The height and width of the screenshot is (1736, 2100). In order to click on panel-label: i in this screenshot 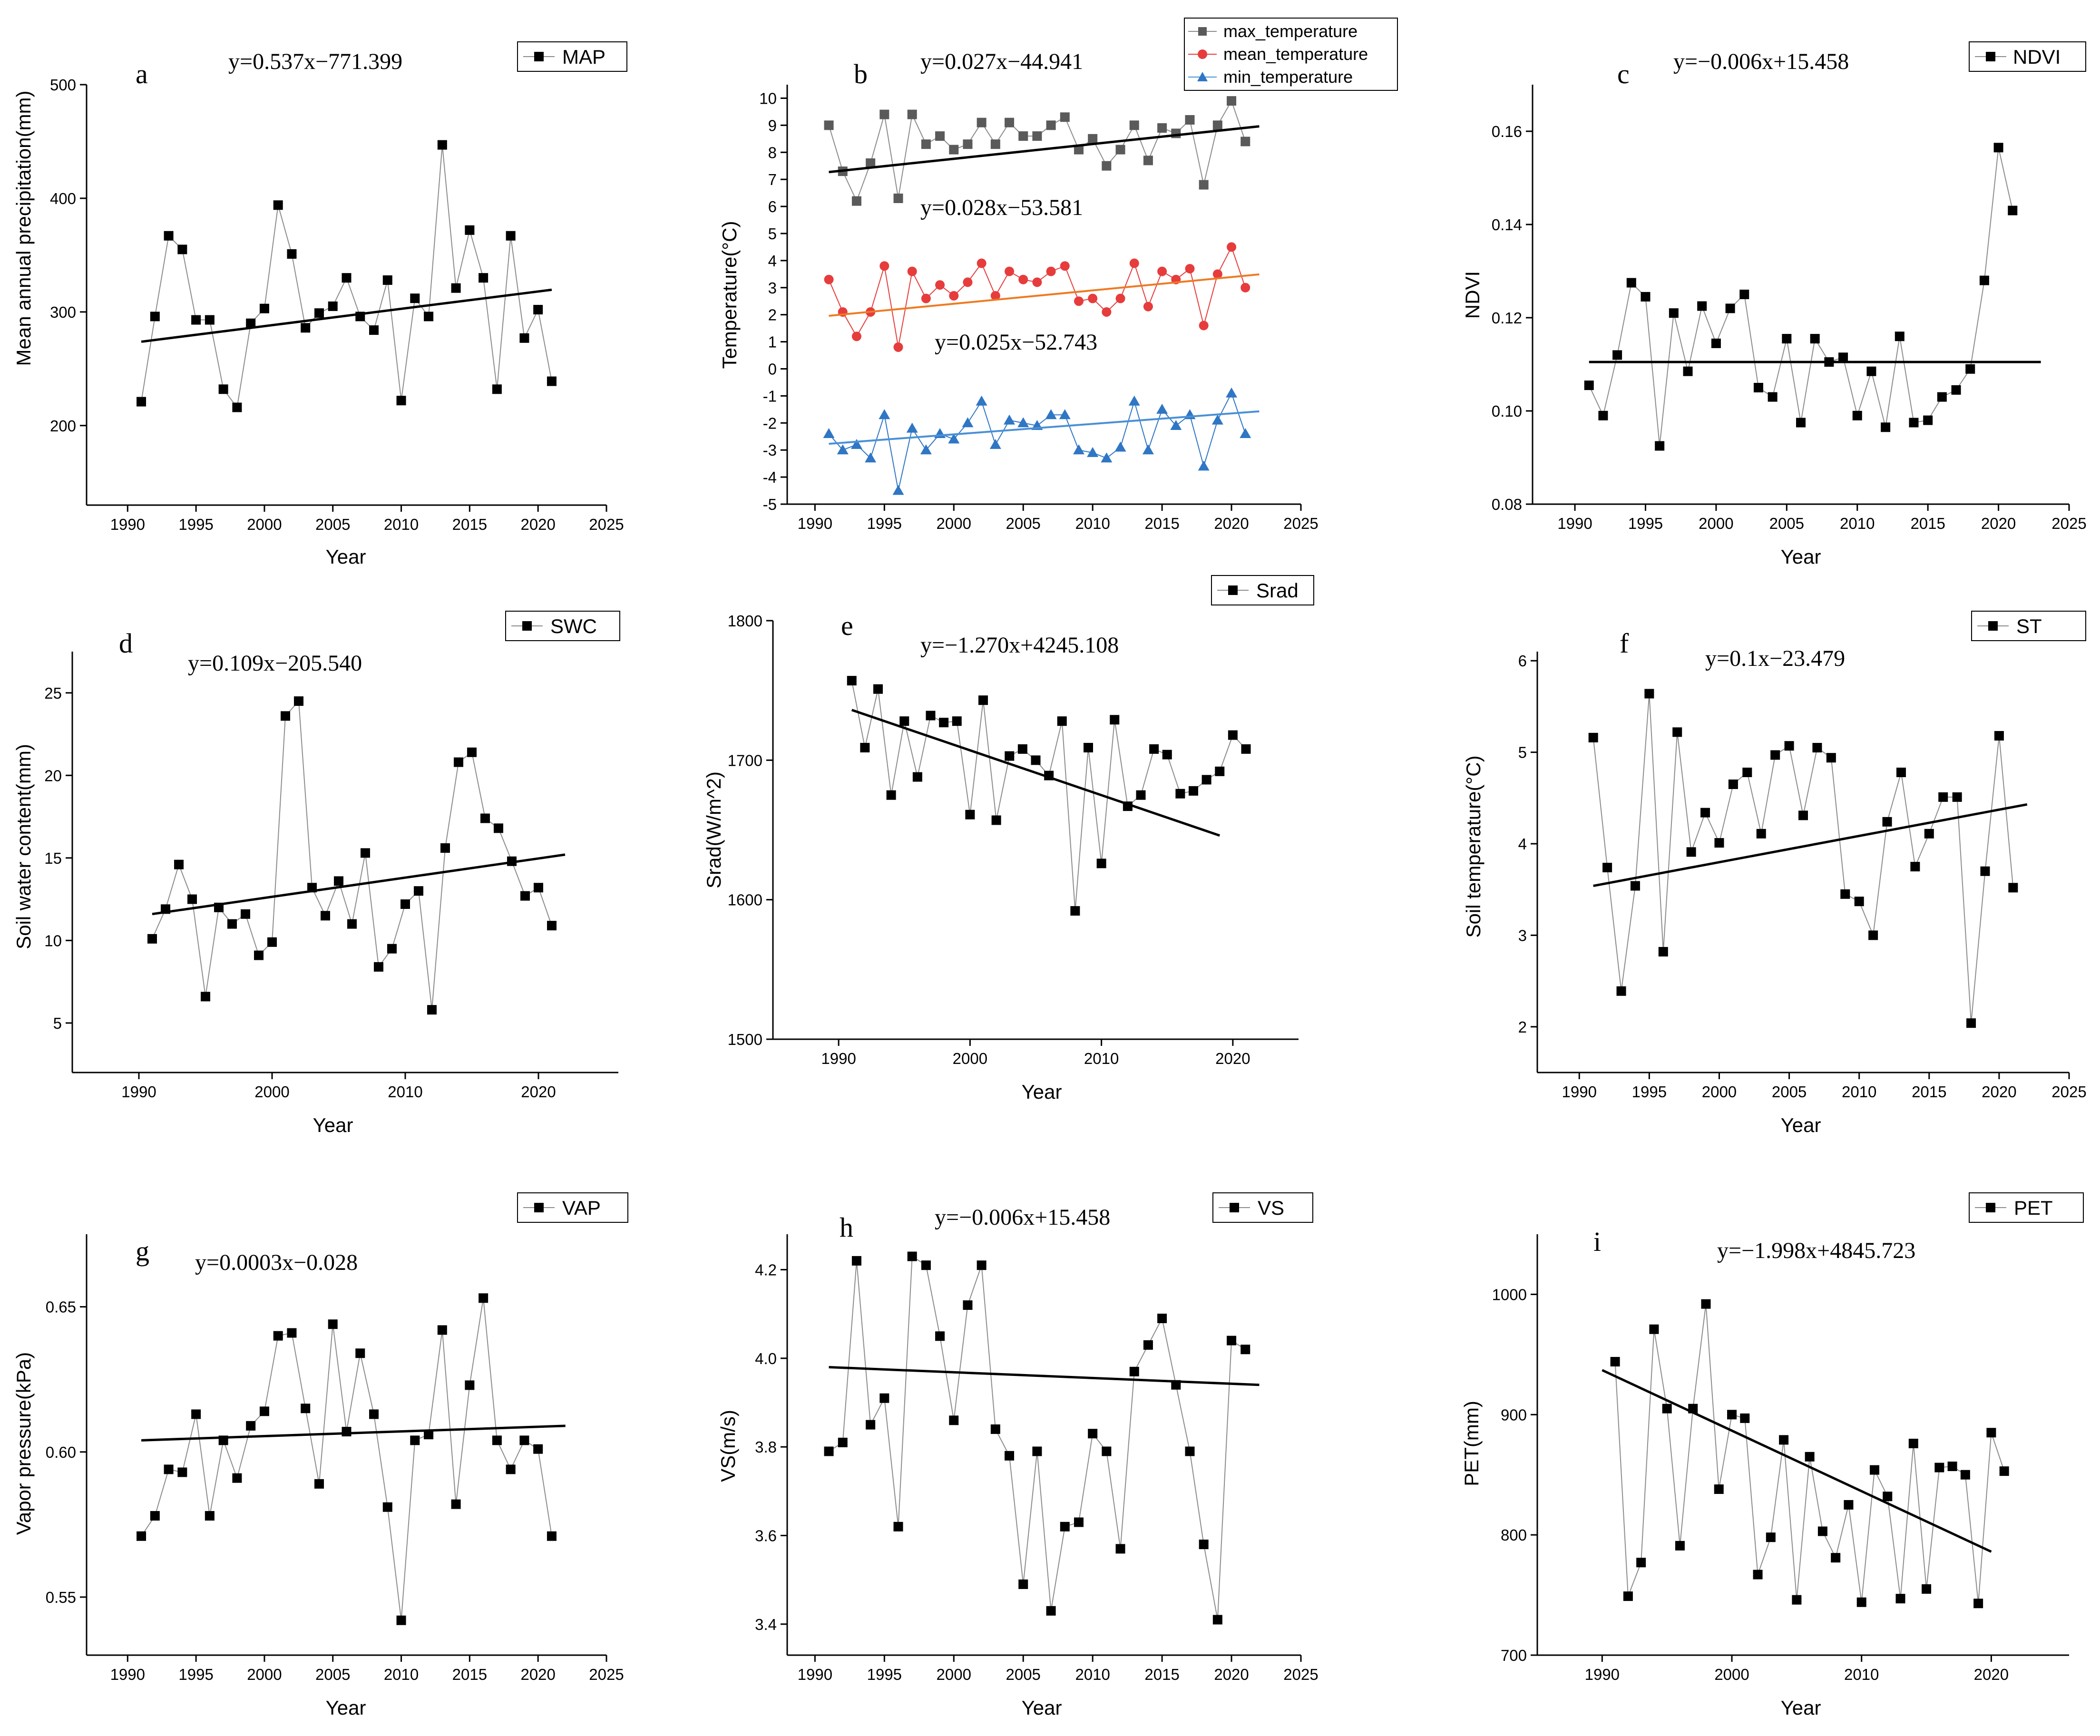, I will do `click(1597, 1242)`.